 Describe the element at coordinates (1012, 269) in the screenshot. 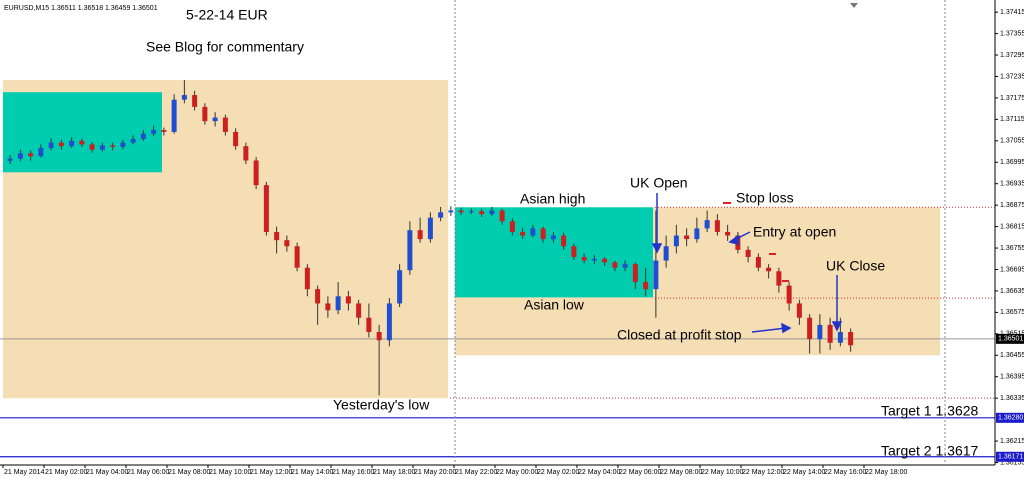

I see `y-tick-label: 1.36695` at that location.